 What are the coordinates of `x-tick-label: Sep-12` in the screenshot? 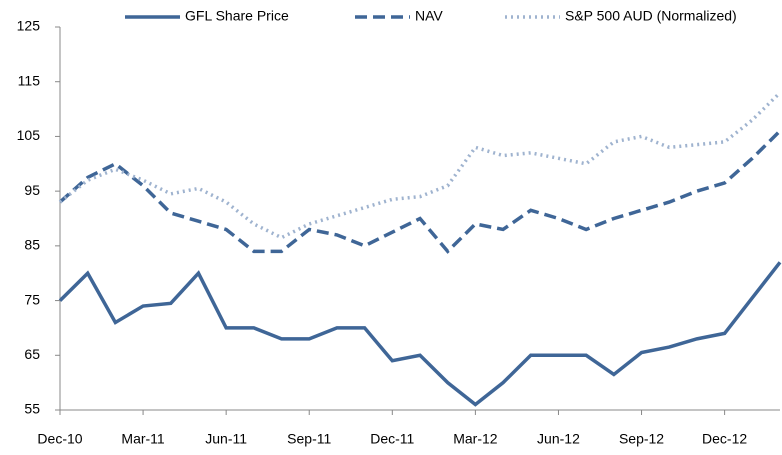 It's located at (641, 439).